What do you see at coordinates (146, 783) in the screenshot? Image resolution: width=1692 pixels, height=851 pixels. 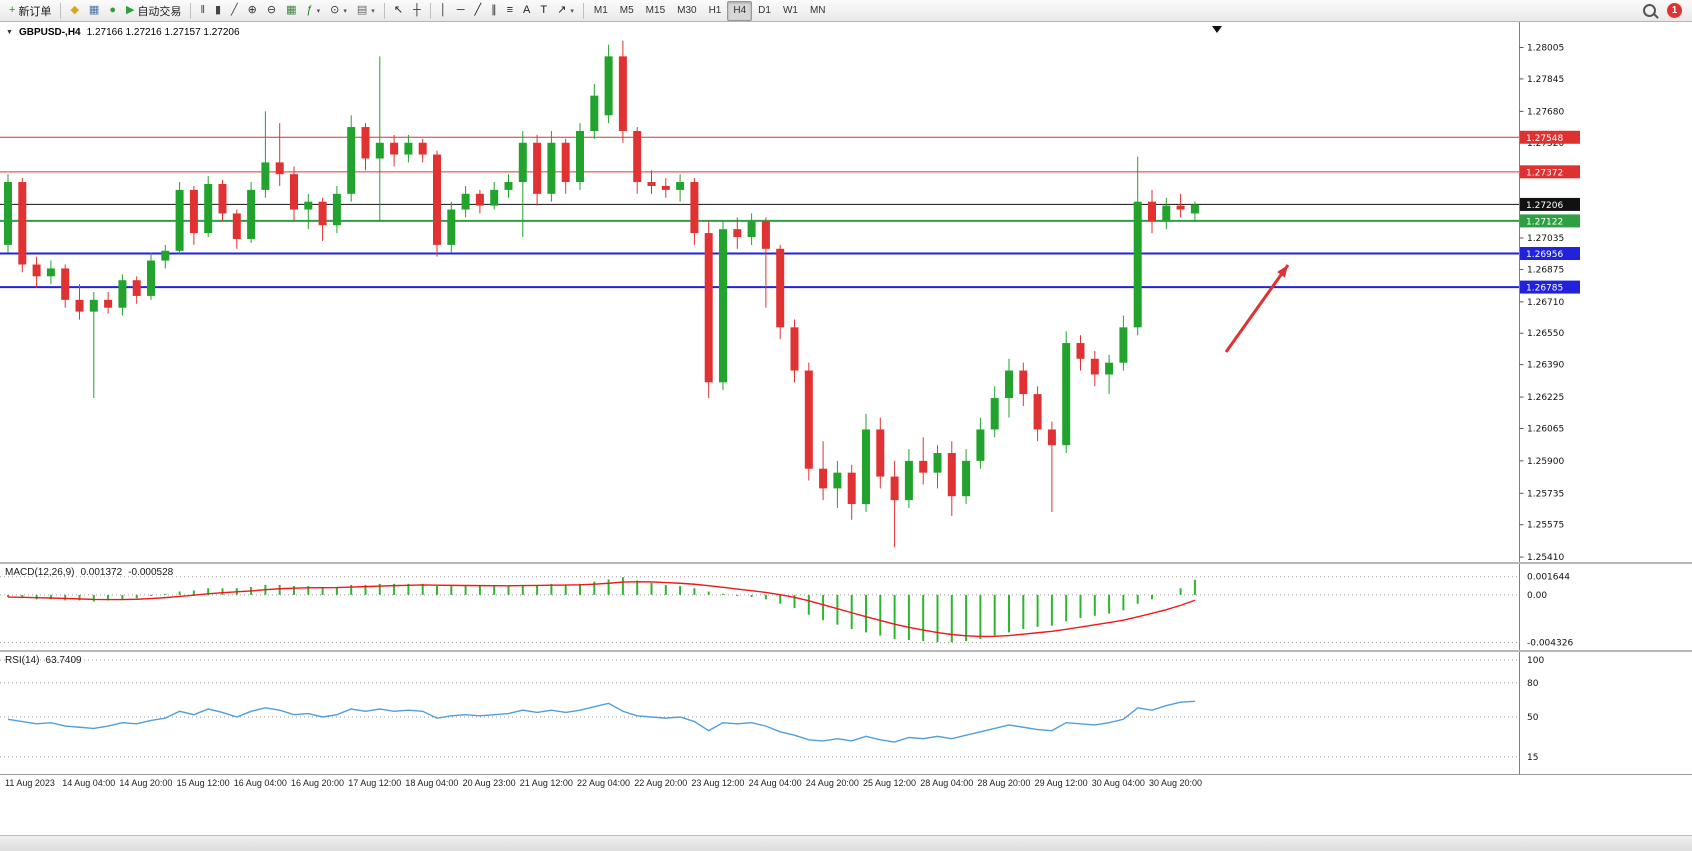 I see `time-label: 14 Aug 20:00` at bounding box center [146, 783].